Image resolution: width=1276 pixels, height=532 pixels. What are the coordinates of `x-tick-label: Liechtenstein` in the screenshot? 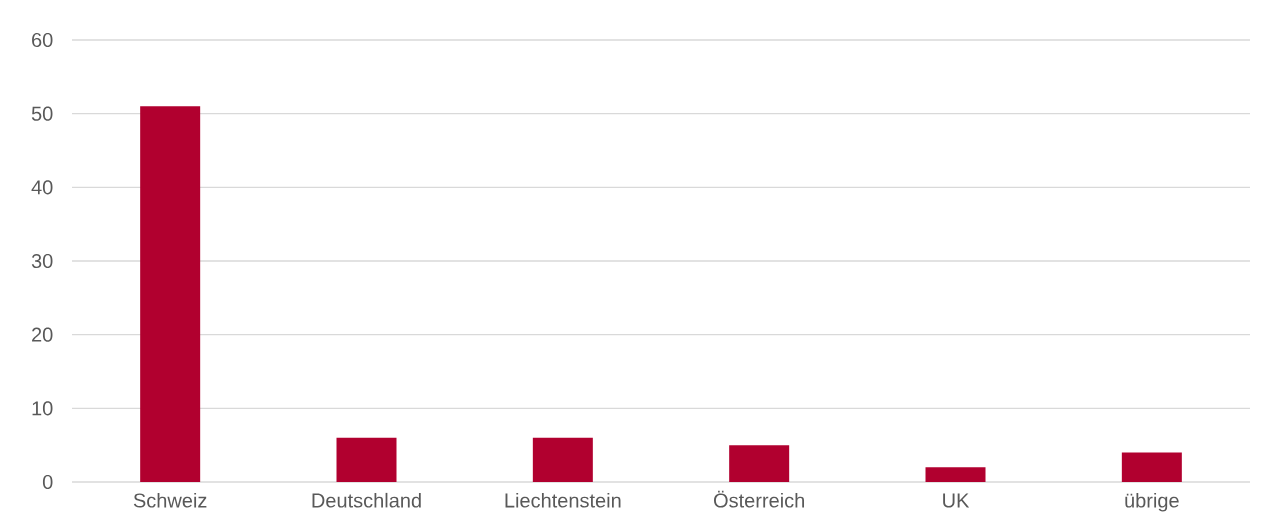 It's located at (563, 500).